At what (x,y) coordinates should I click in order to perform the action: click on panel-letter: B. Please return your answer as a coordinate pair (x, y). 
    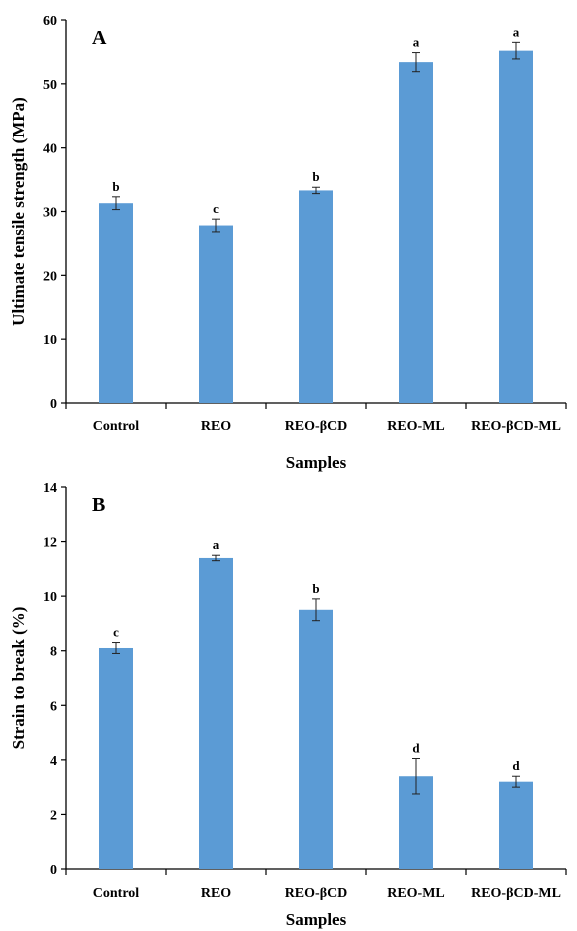
    Looking at the image, I should click on (98, 505).